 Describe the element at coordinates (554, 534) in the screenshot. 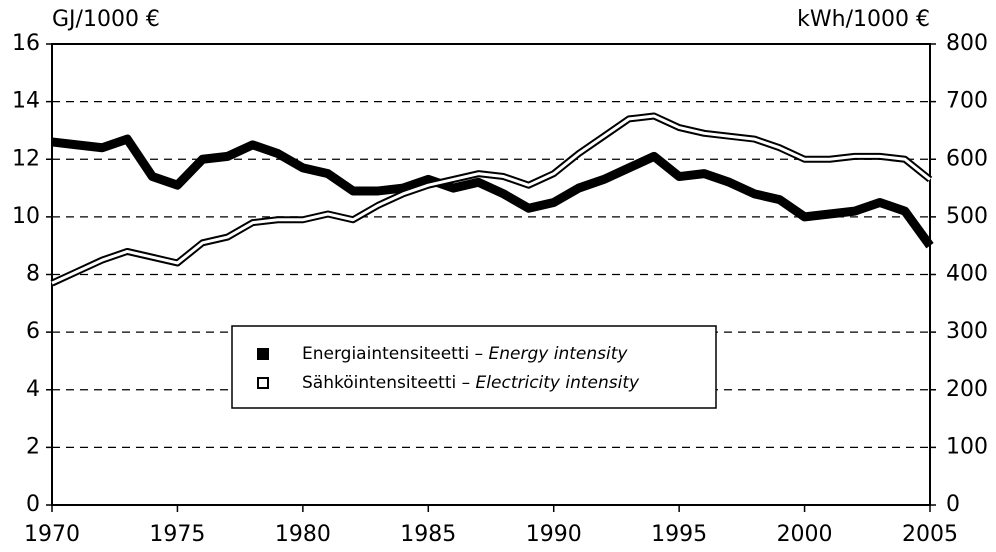

I see `x-tick-label: 1990` at that location.